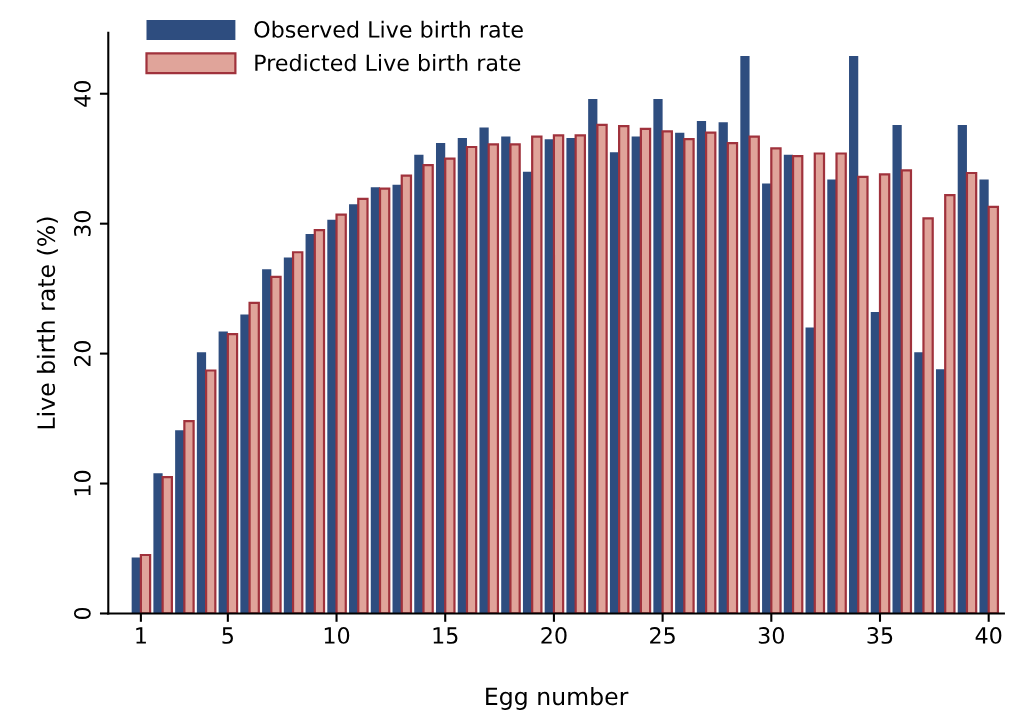  I want to click on x-tick-label: 40, so click(988, 635).